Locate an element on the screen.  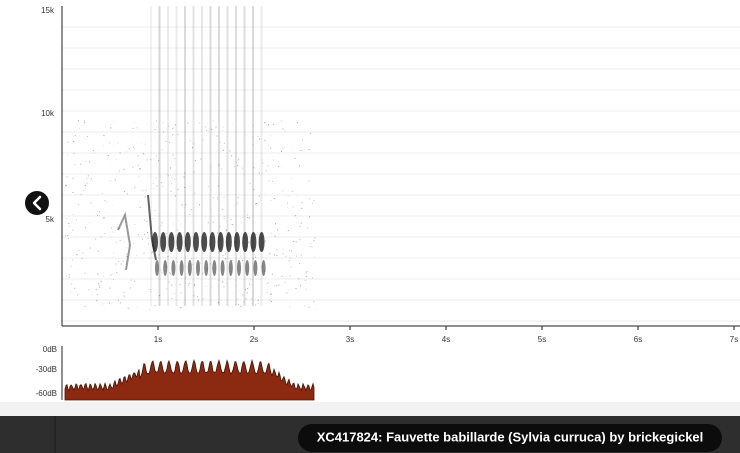
chevron-left is located at coordinates (37, 203).